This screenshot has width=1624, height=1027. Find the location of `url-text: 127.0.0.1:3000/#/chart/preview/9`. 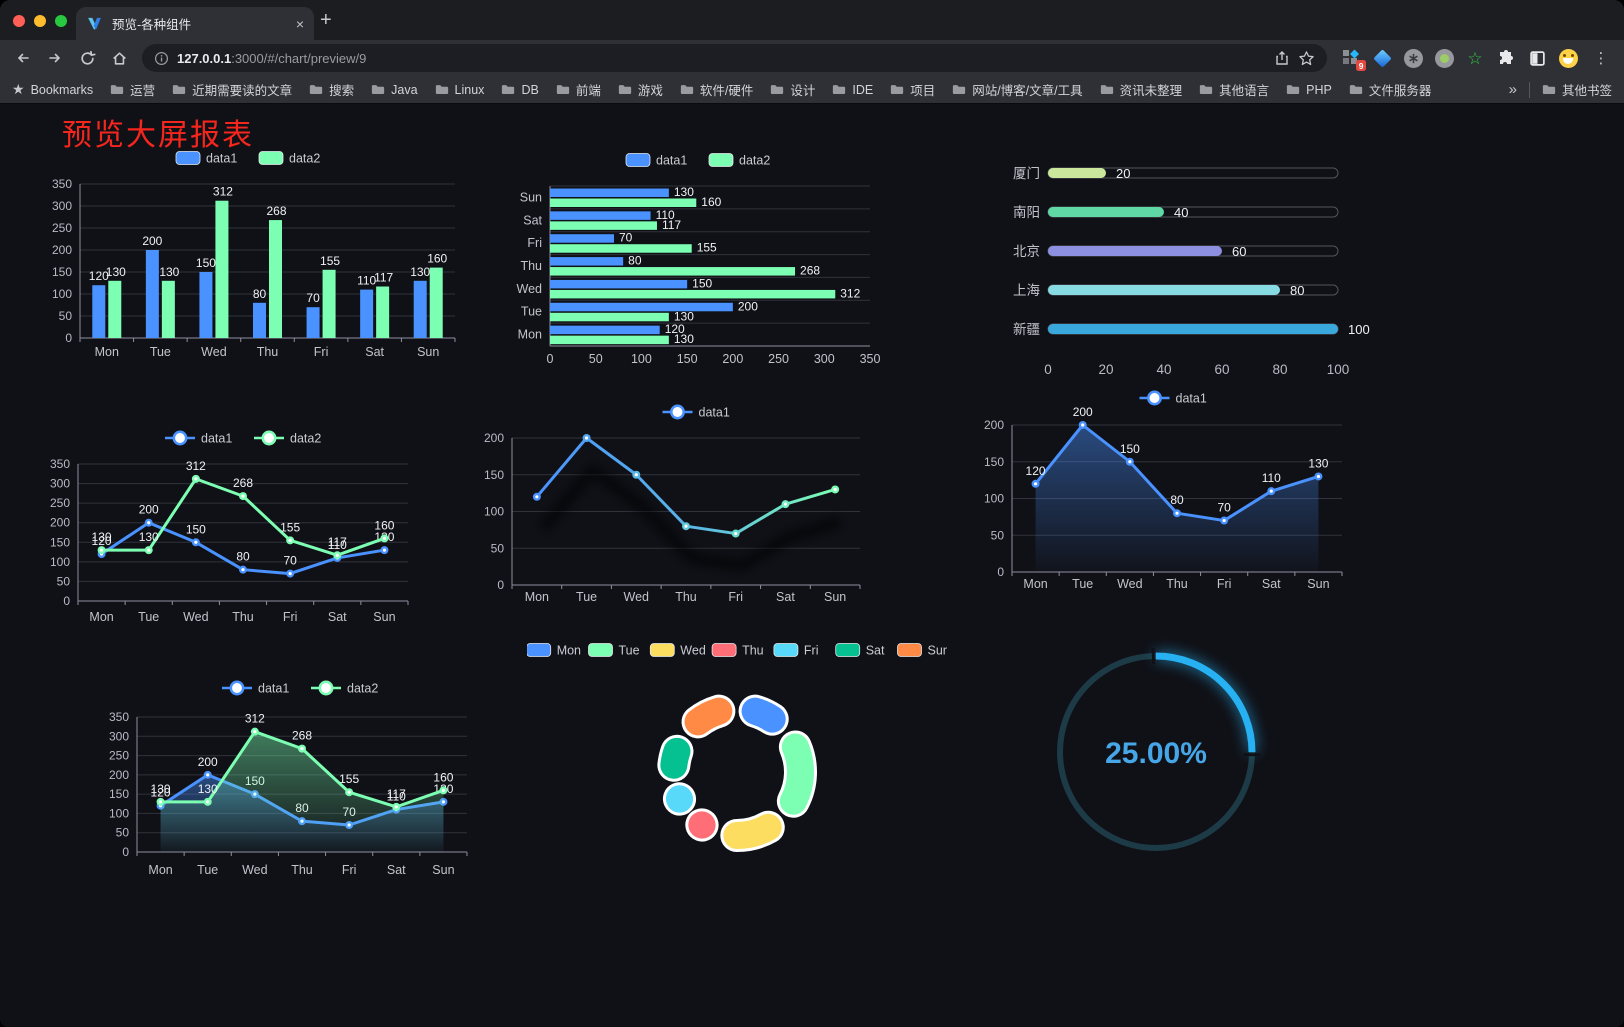

url-text: 127.0.0.1:3000/#/chart/preview/9 is located at coordinates (272, 58).